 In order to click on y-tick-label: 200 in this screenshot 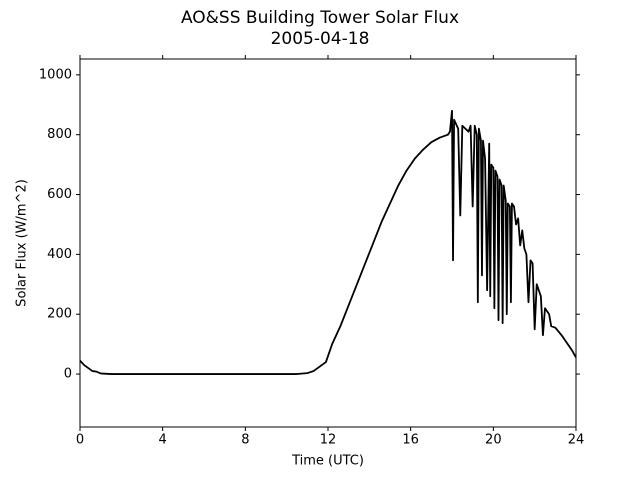, I will do `click(59, 314)`.